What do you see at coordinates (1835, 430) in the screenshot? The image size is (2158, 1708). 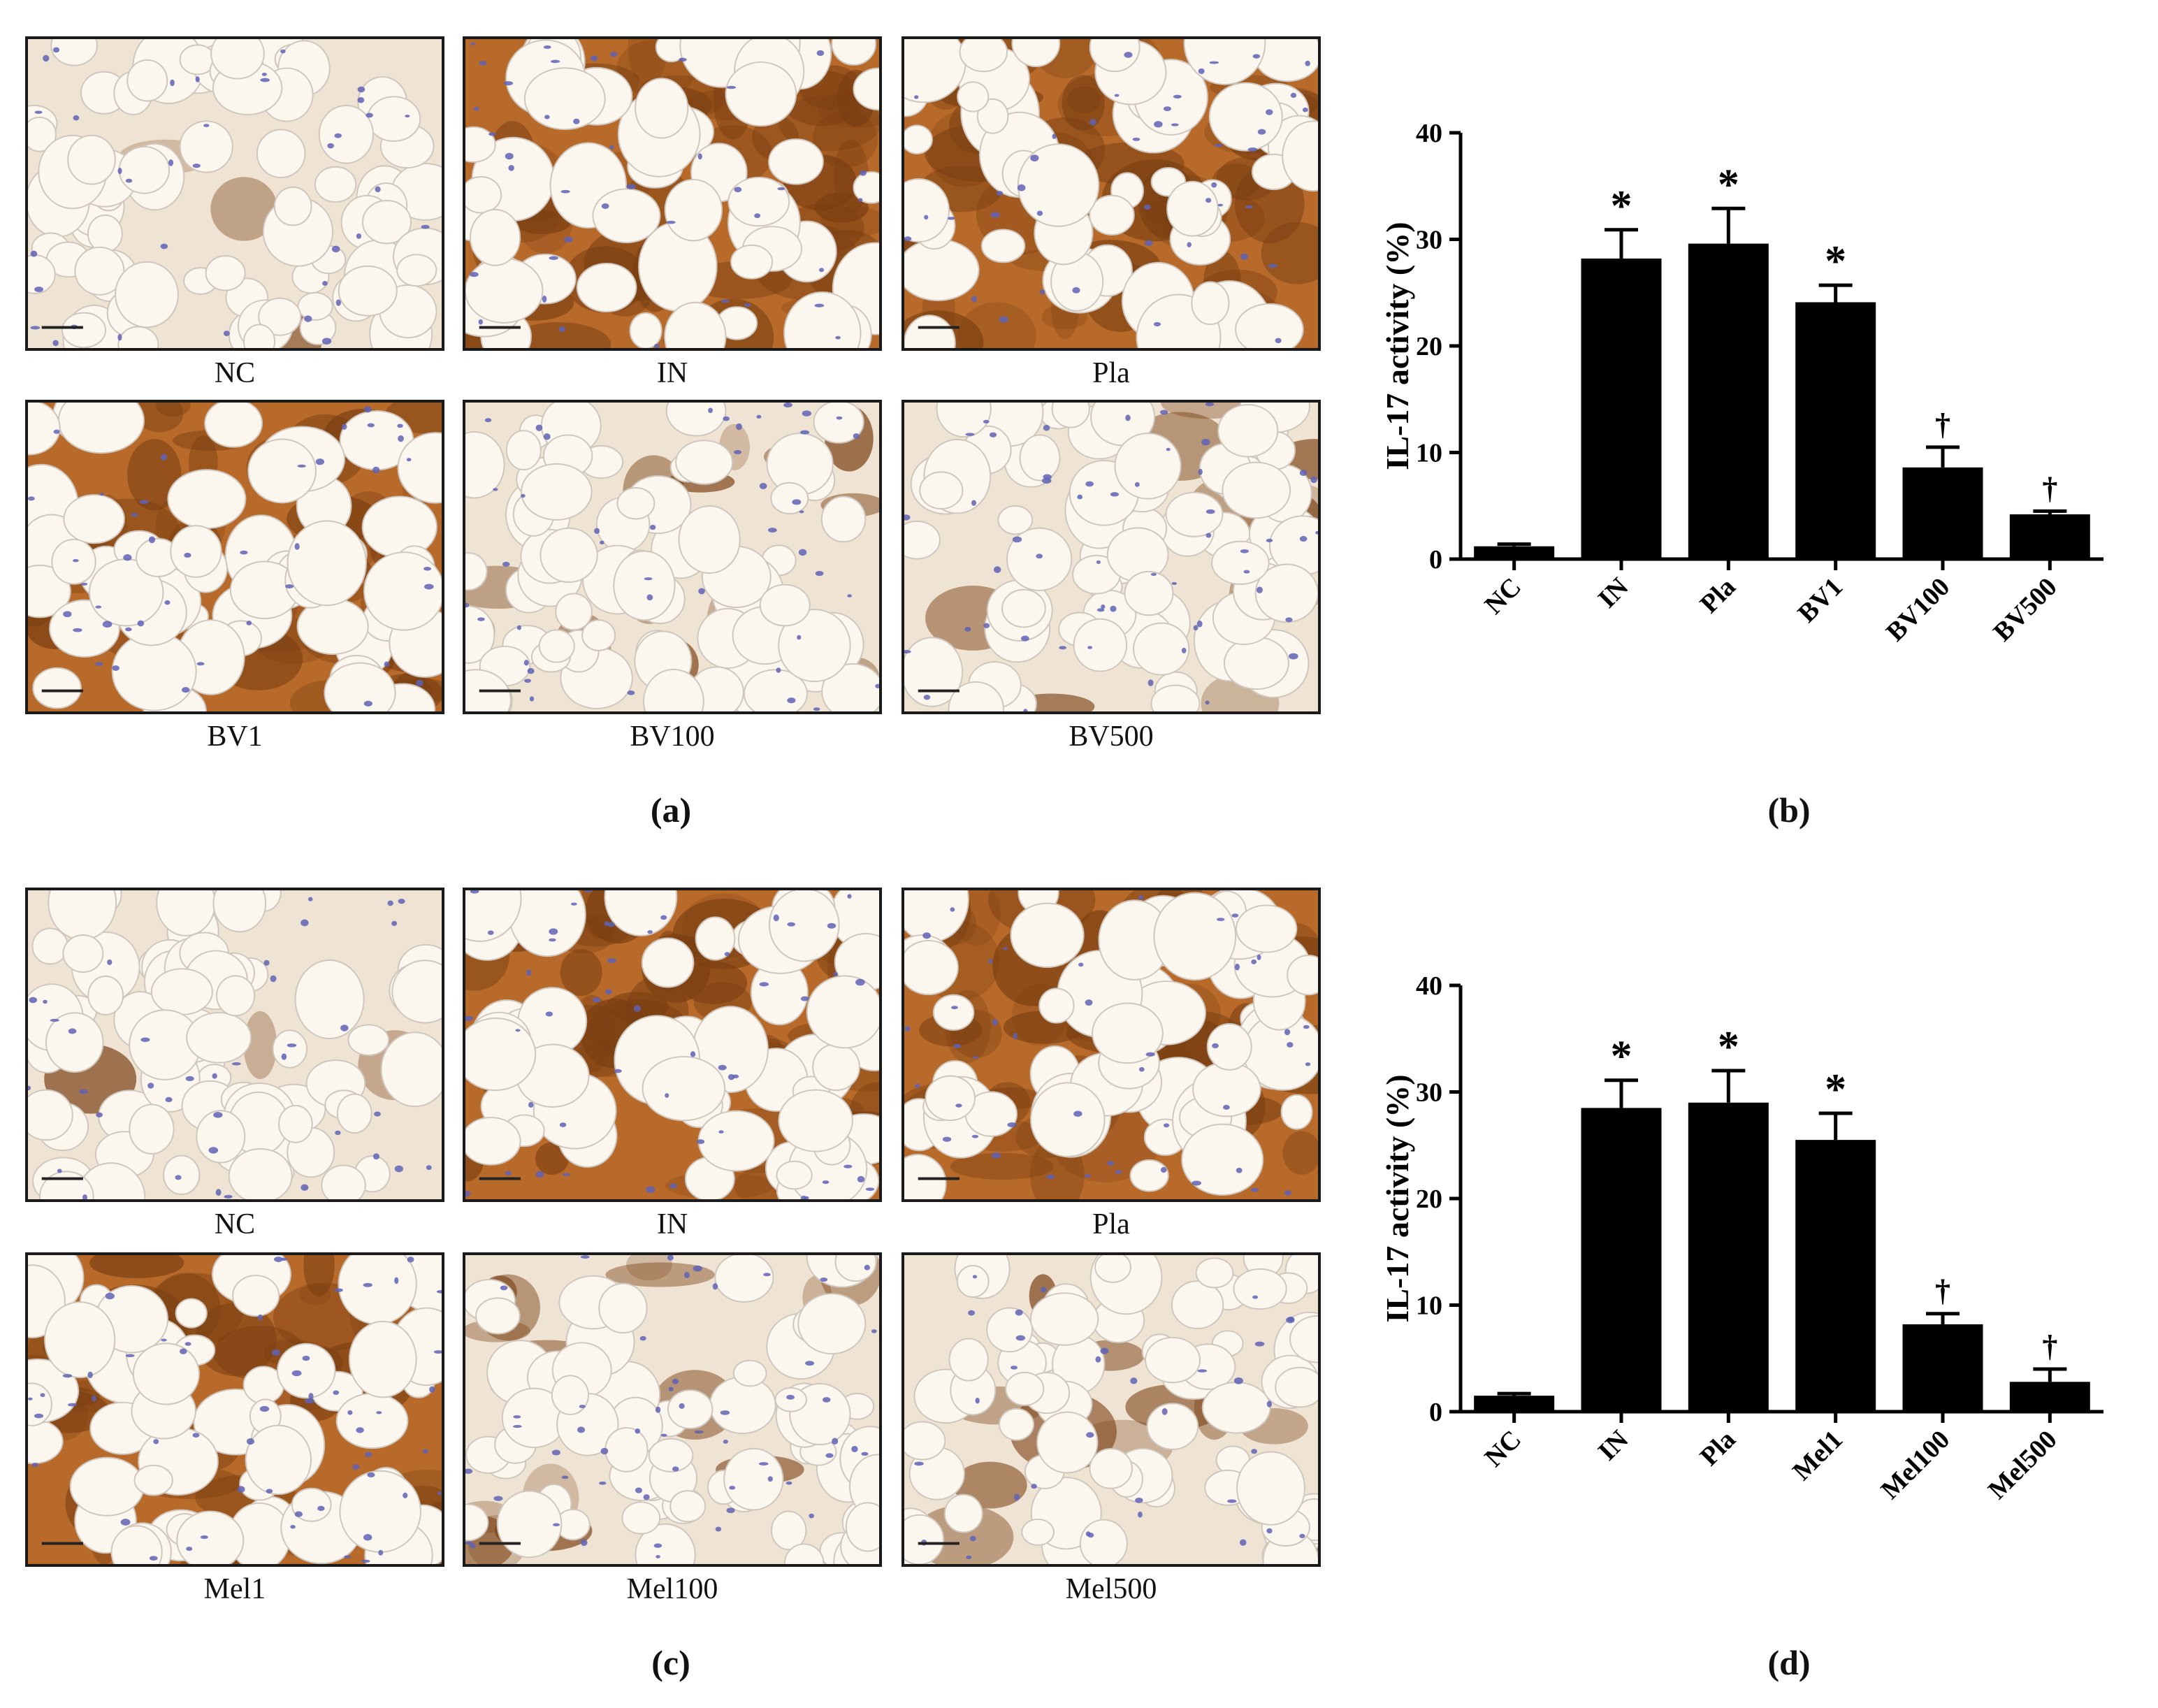 I see `bar-BV1` at bounding box center [1835, 430].